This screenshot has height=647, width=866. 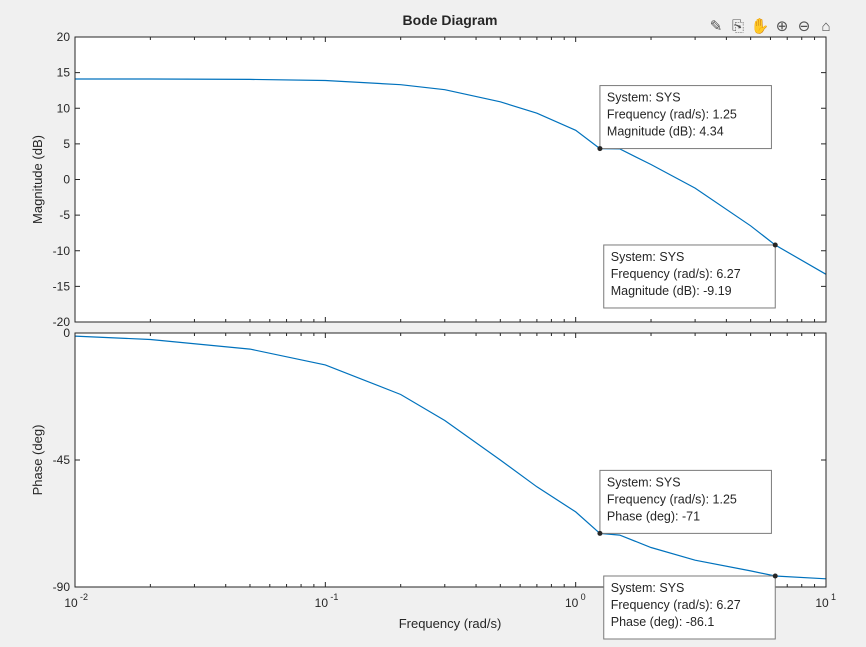 What do you see at coordinates (782, 26) in the screenshot?
I see `zoom-in-icon: ⊕` at bounding box center [782, 26].